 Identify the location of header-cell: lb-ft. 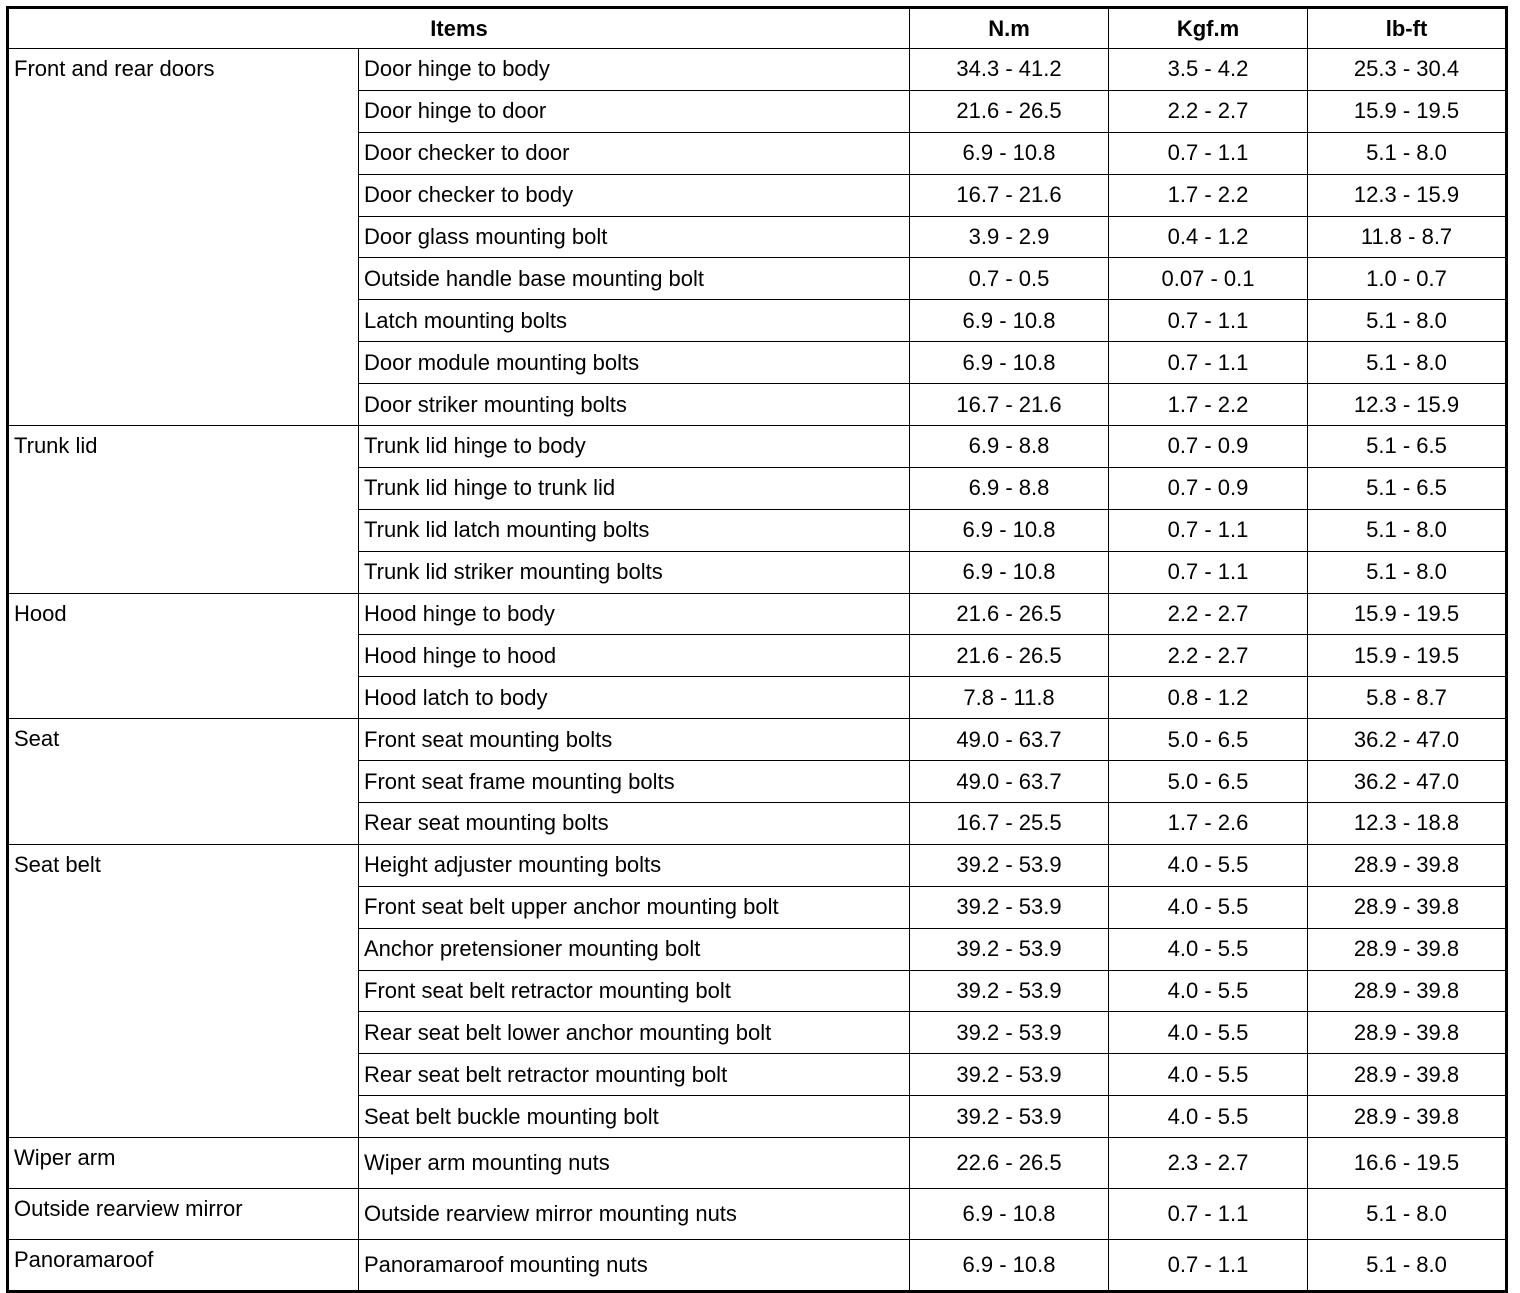
(1407, 28).